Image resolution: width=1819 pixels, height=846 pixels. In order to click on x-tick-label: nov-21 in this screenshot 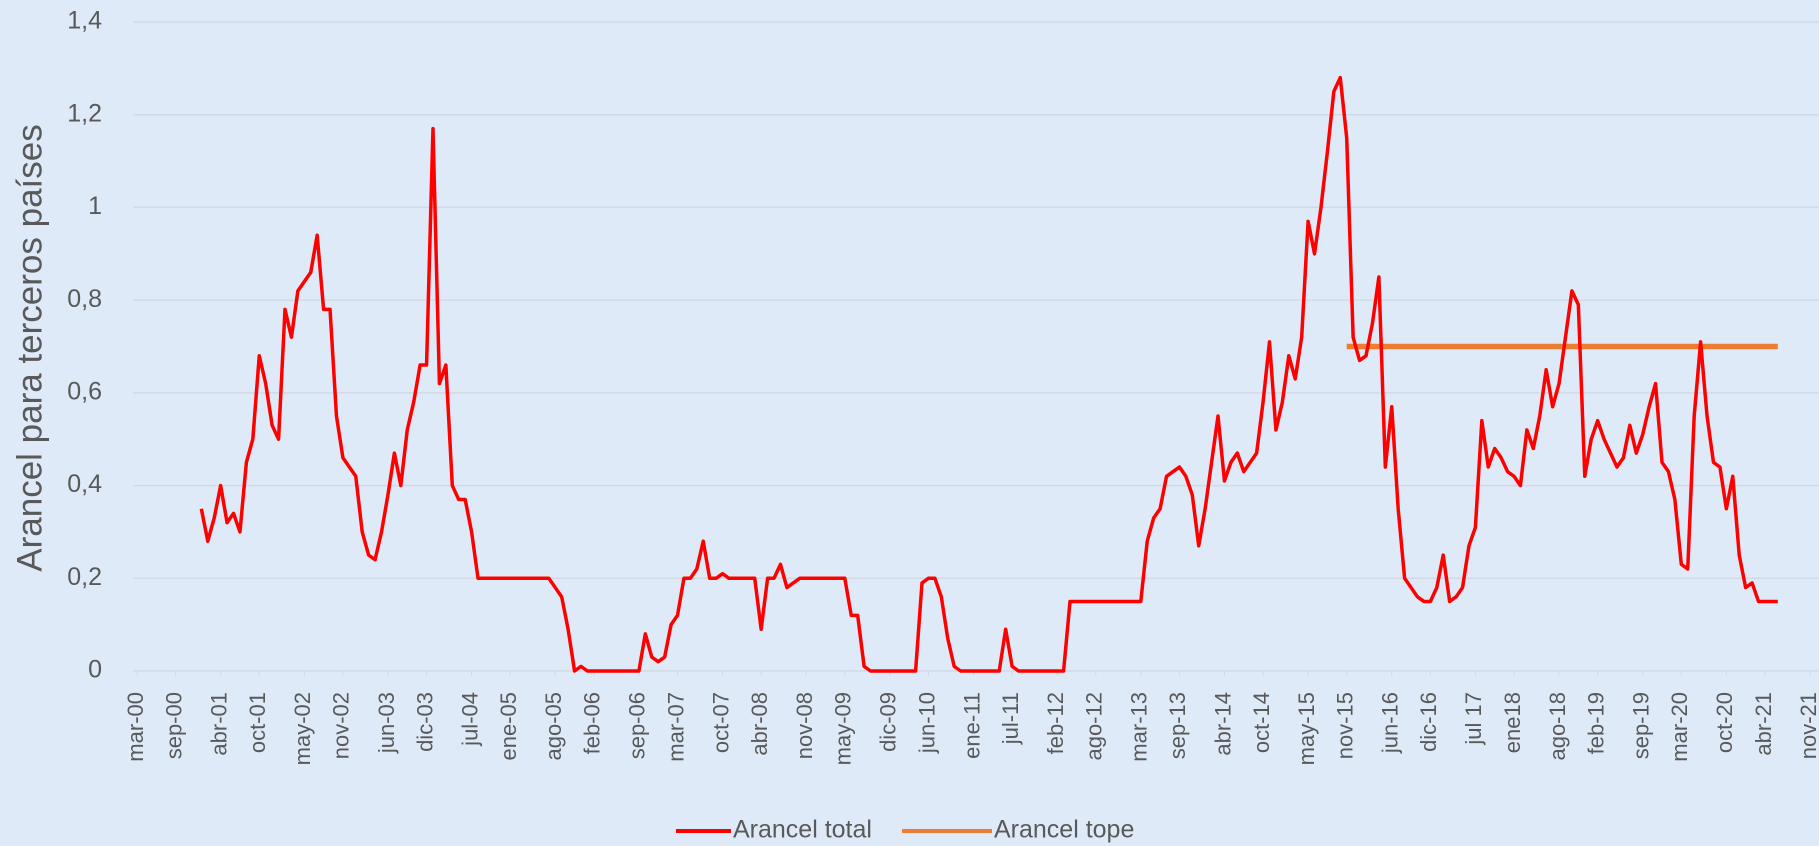, I will do `click(1807, 725)`.